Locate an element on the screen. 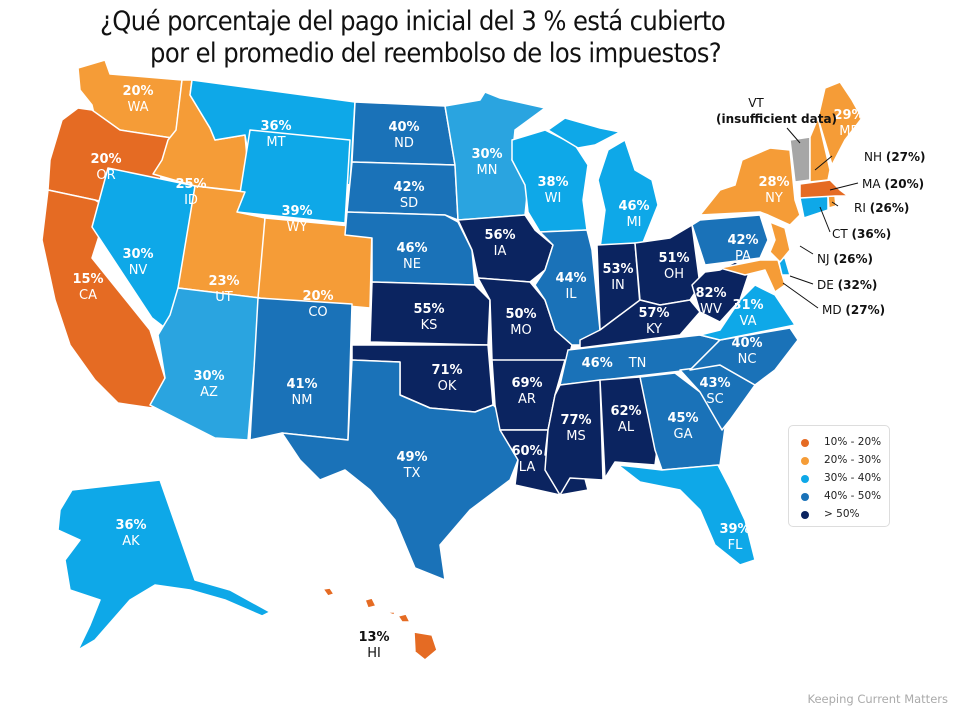  state-MI is located at coordinates (628, 194).